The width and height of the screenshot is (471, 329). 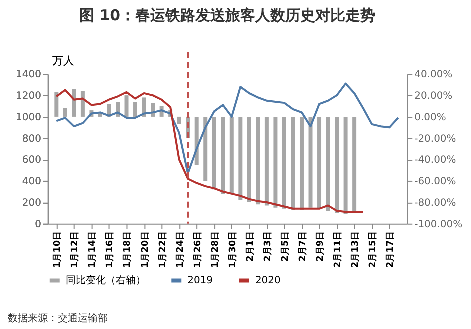 What do you see at coordinates (32, 139) in the screenshot?
I see `y-tick-label: 800` at bounding box center [32, 139].